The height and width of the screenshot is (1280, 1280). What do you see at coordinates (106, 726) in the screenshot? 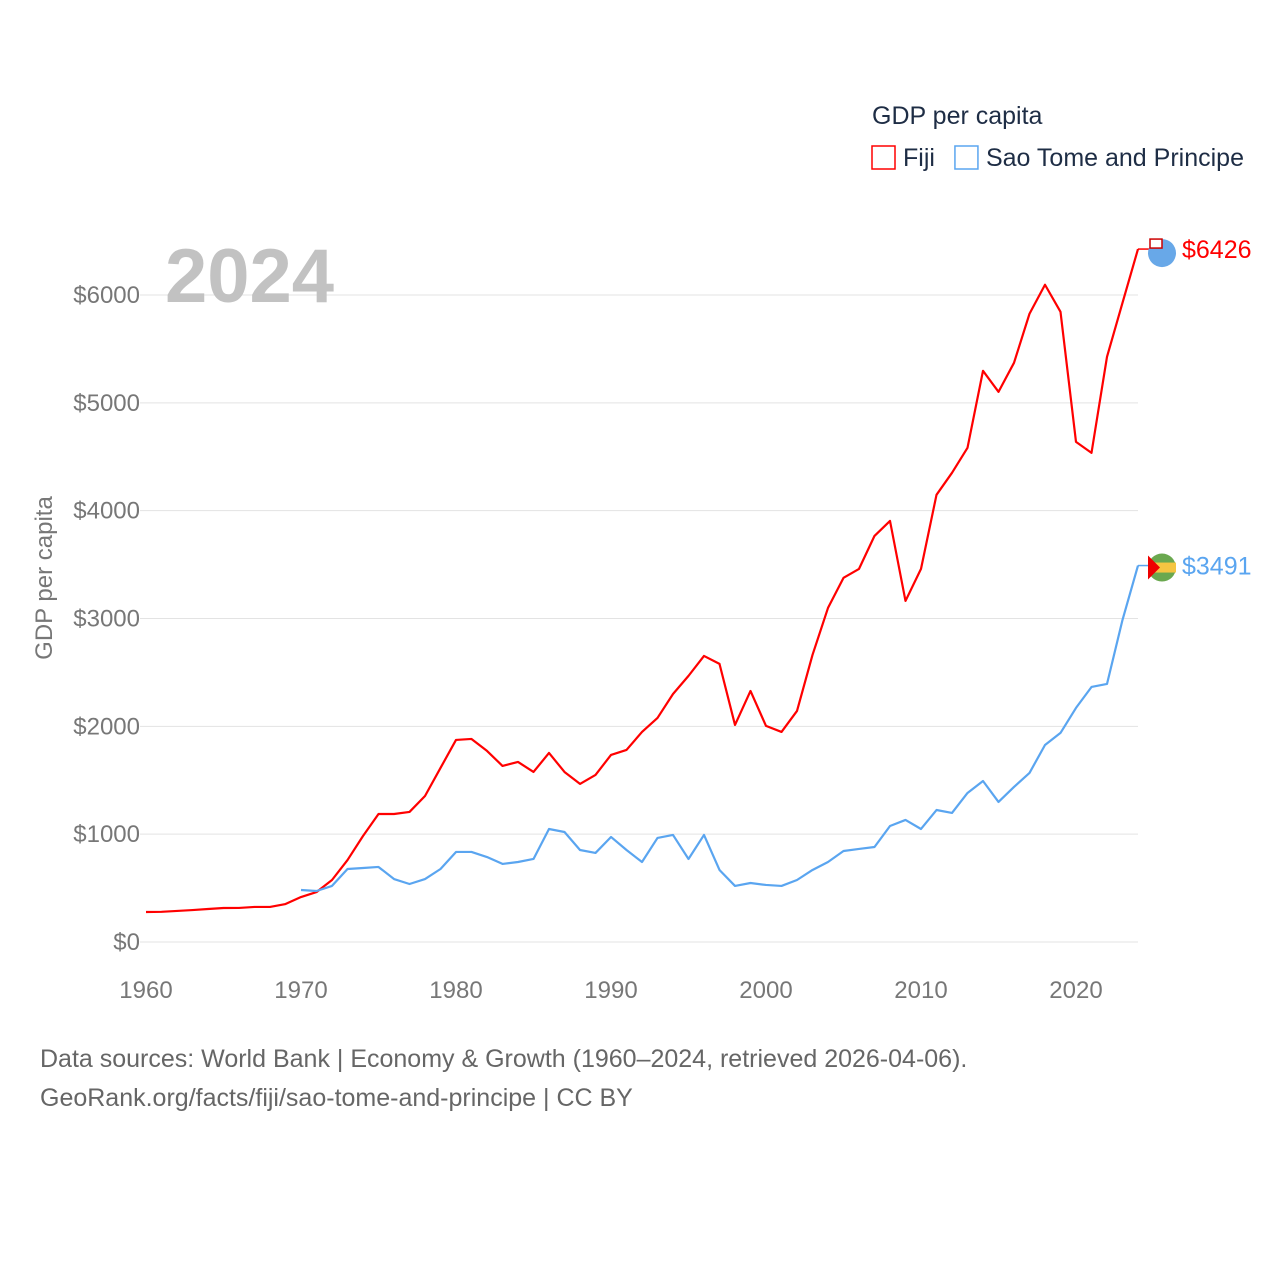
I see `y-tick-label: $2000` at bounding box center [106, 726].